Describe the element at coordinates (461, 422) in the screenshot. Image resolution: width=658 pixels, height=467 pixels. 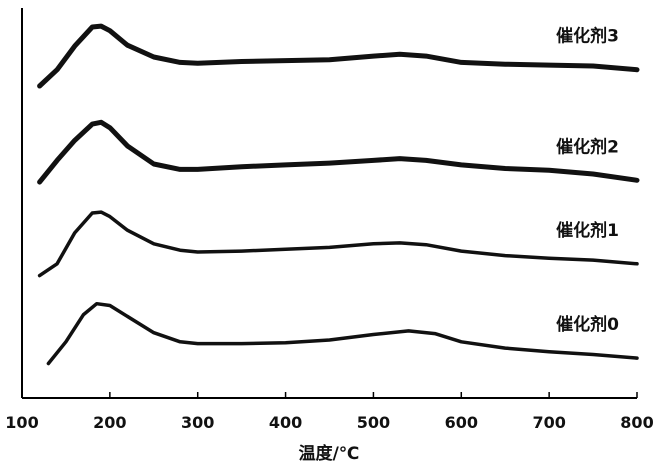
I see `x-tick-label: 600` at that location.